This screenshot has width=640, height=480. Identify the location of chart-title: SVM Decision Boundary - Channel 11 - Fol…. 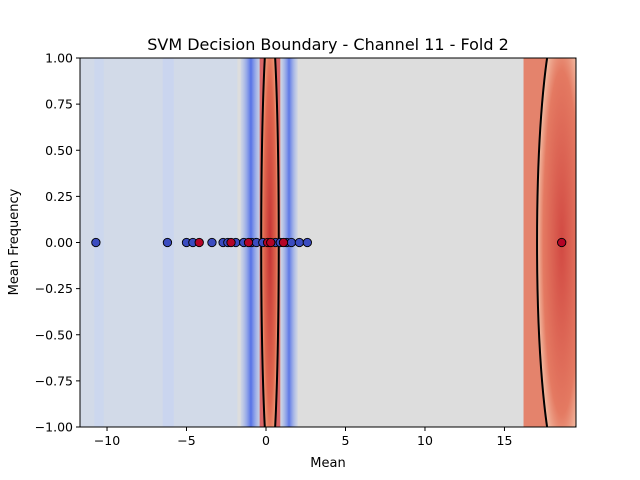
(328, 44).